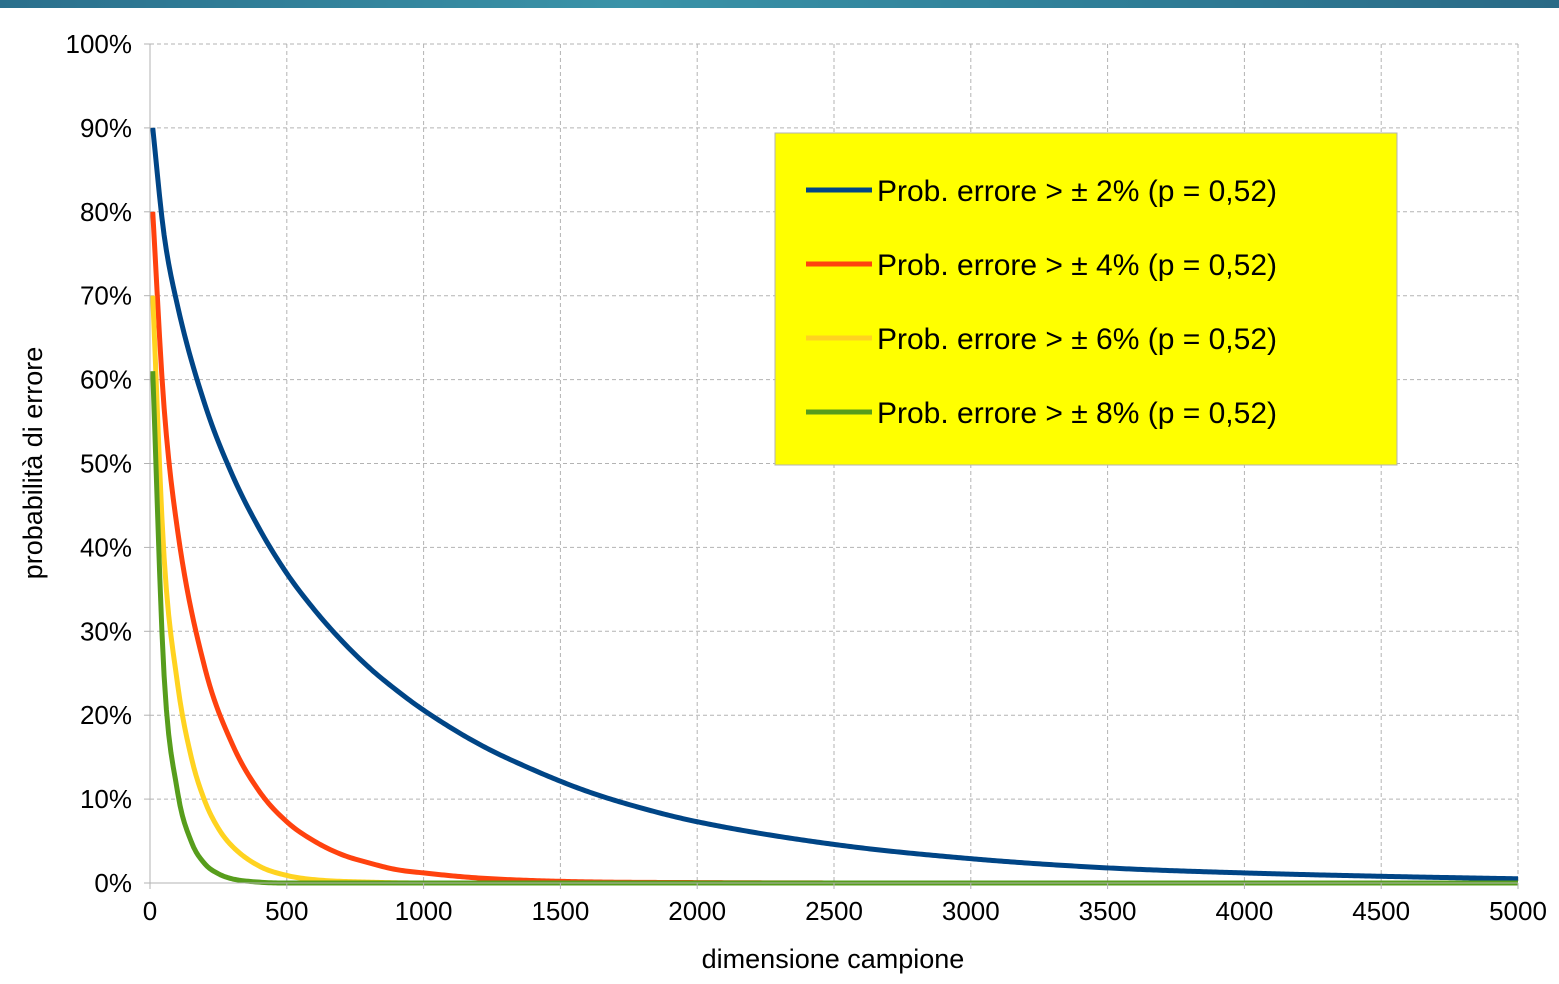 This screenshot has width=1559, height=984. I want to click on y-axis-title: probabilità di errore, so click(33, 463).